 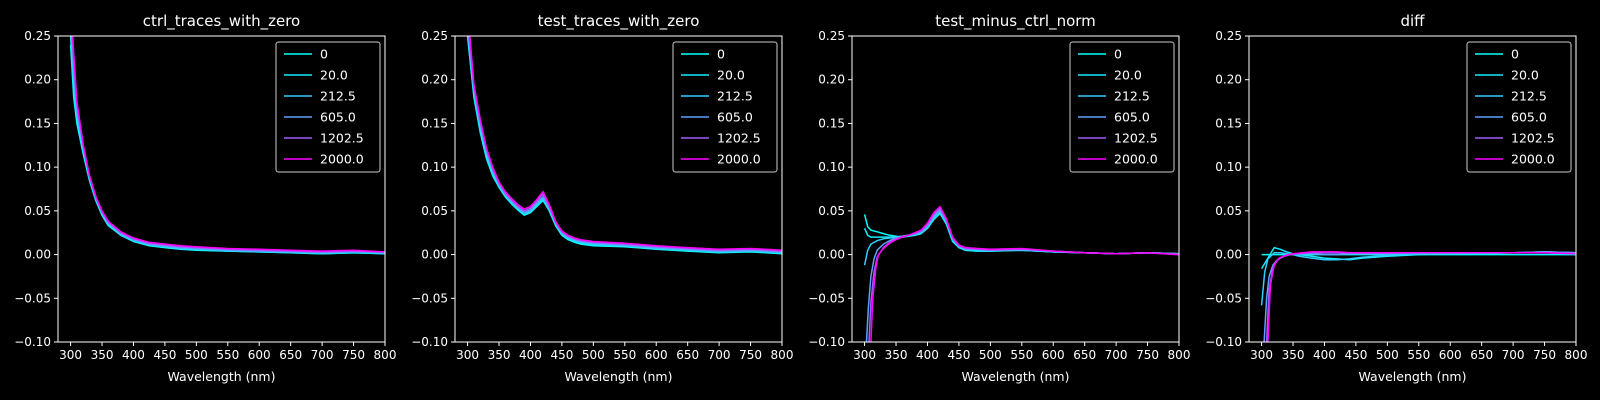 I want to click on panel-title: diff, so click(x=1412, y=21).